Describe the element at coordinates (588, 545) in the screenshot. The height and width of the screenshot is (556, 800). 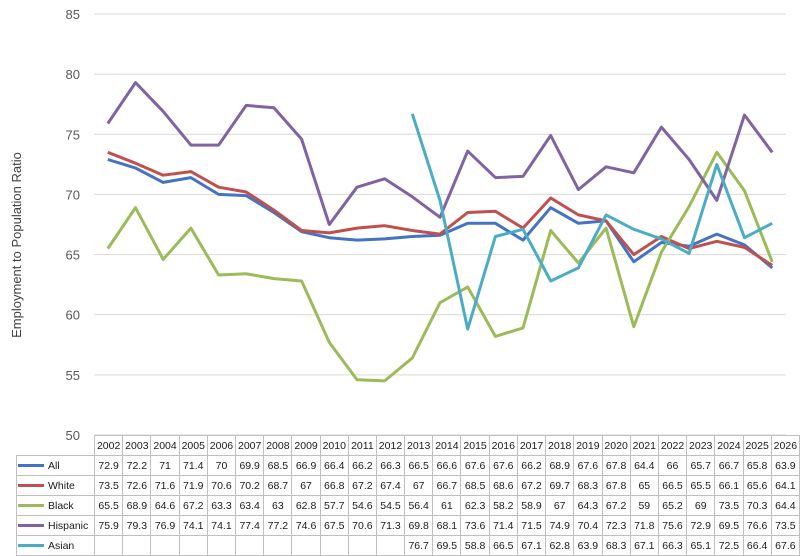
I see `data-label-asian-2019: 63.9` at that location.